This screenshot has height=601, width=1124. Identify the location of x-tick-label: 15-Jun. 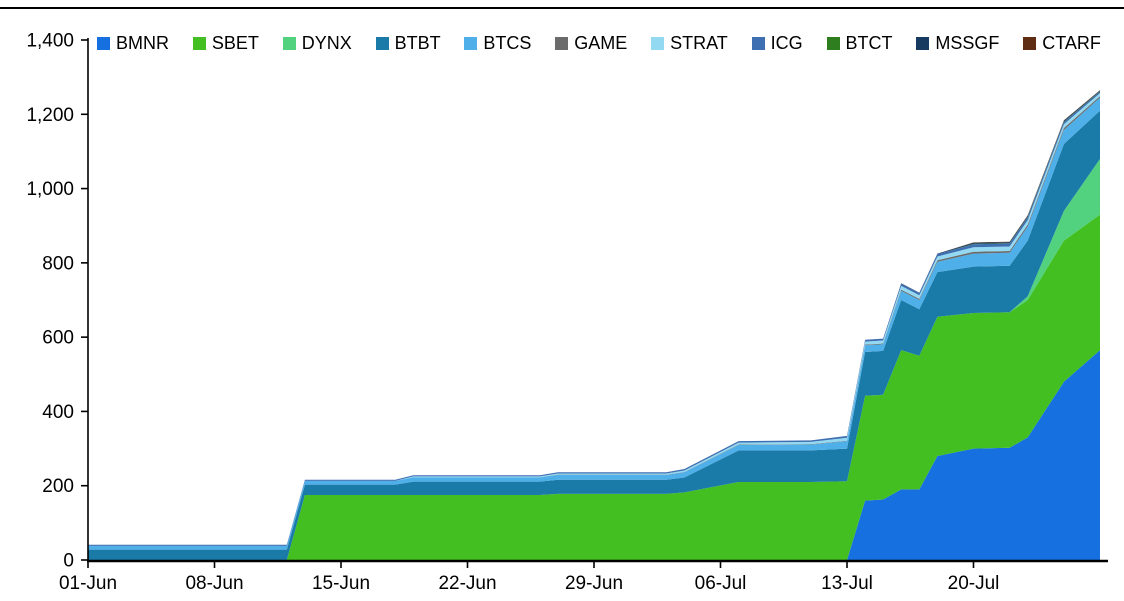
(341, 583).